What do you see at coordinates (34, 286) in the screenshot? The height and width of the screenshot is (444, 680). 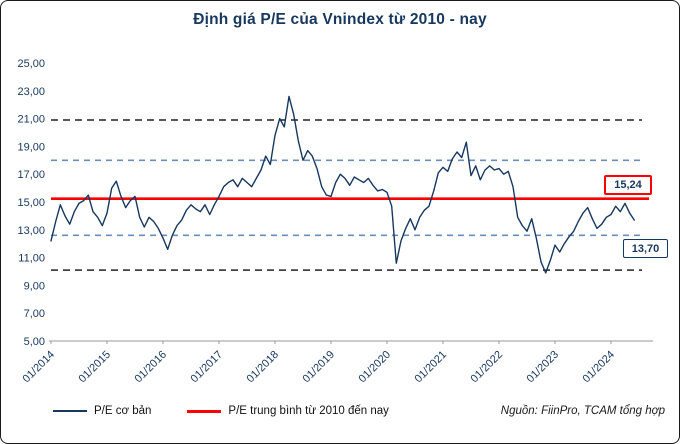 I see `y-tick-label: 9,00` at bounding box center [34, 286].